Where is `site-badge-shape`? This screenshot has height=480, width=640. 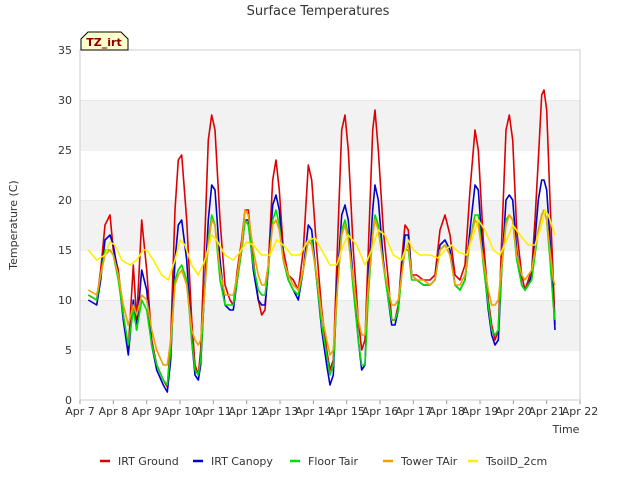
site-badge-shape is located at coordinates (104, 41).